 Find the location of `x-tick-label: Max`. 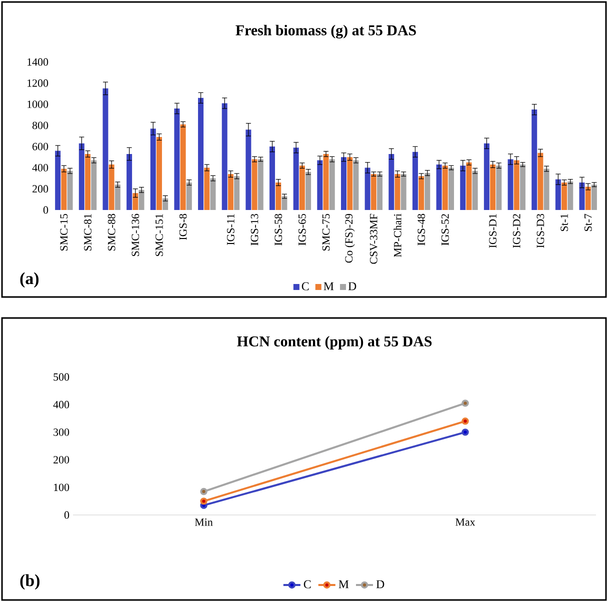

x-tick-label: Max is located at coordinates (466, 522).